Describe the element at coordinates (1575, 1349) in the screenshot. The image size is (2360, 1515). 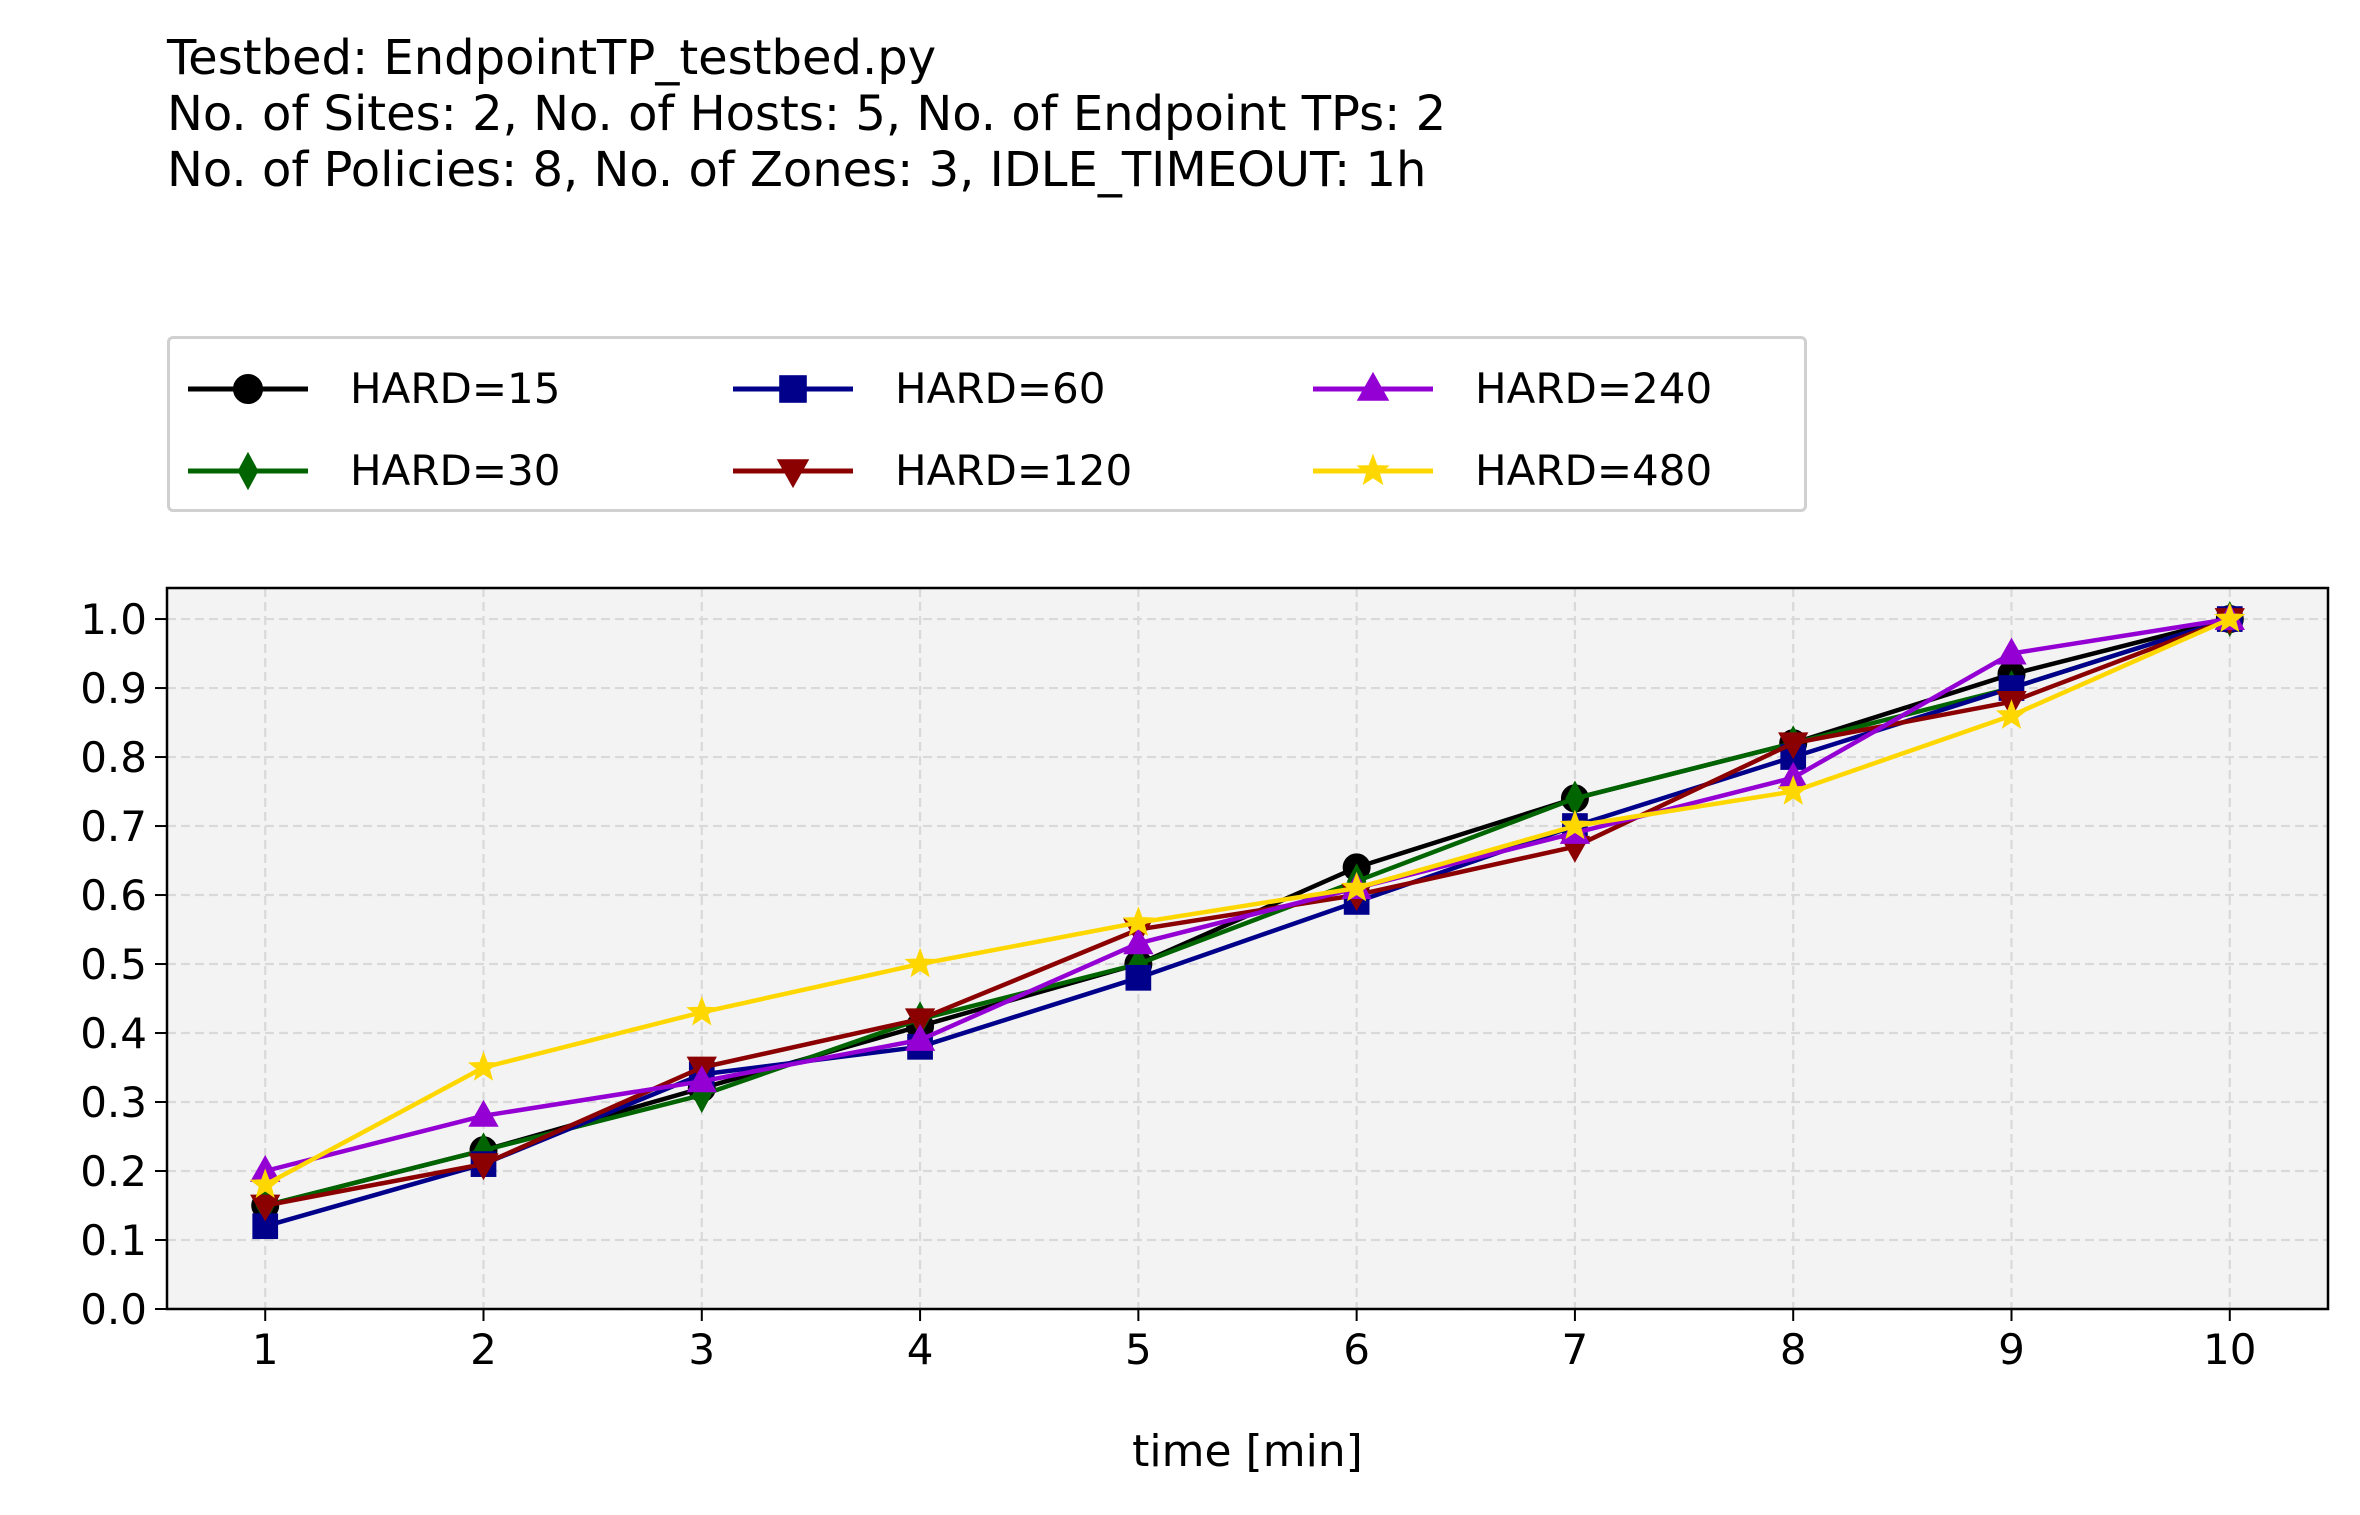
I see `x-tick-label: 7` at that location.